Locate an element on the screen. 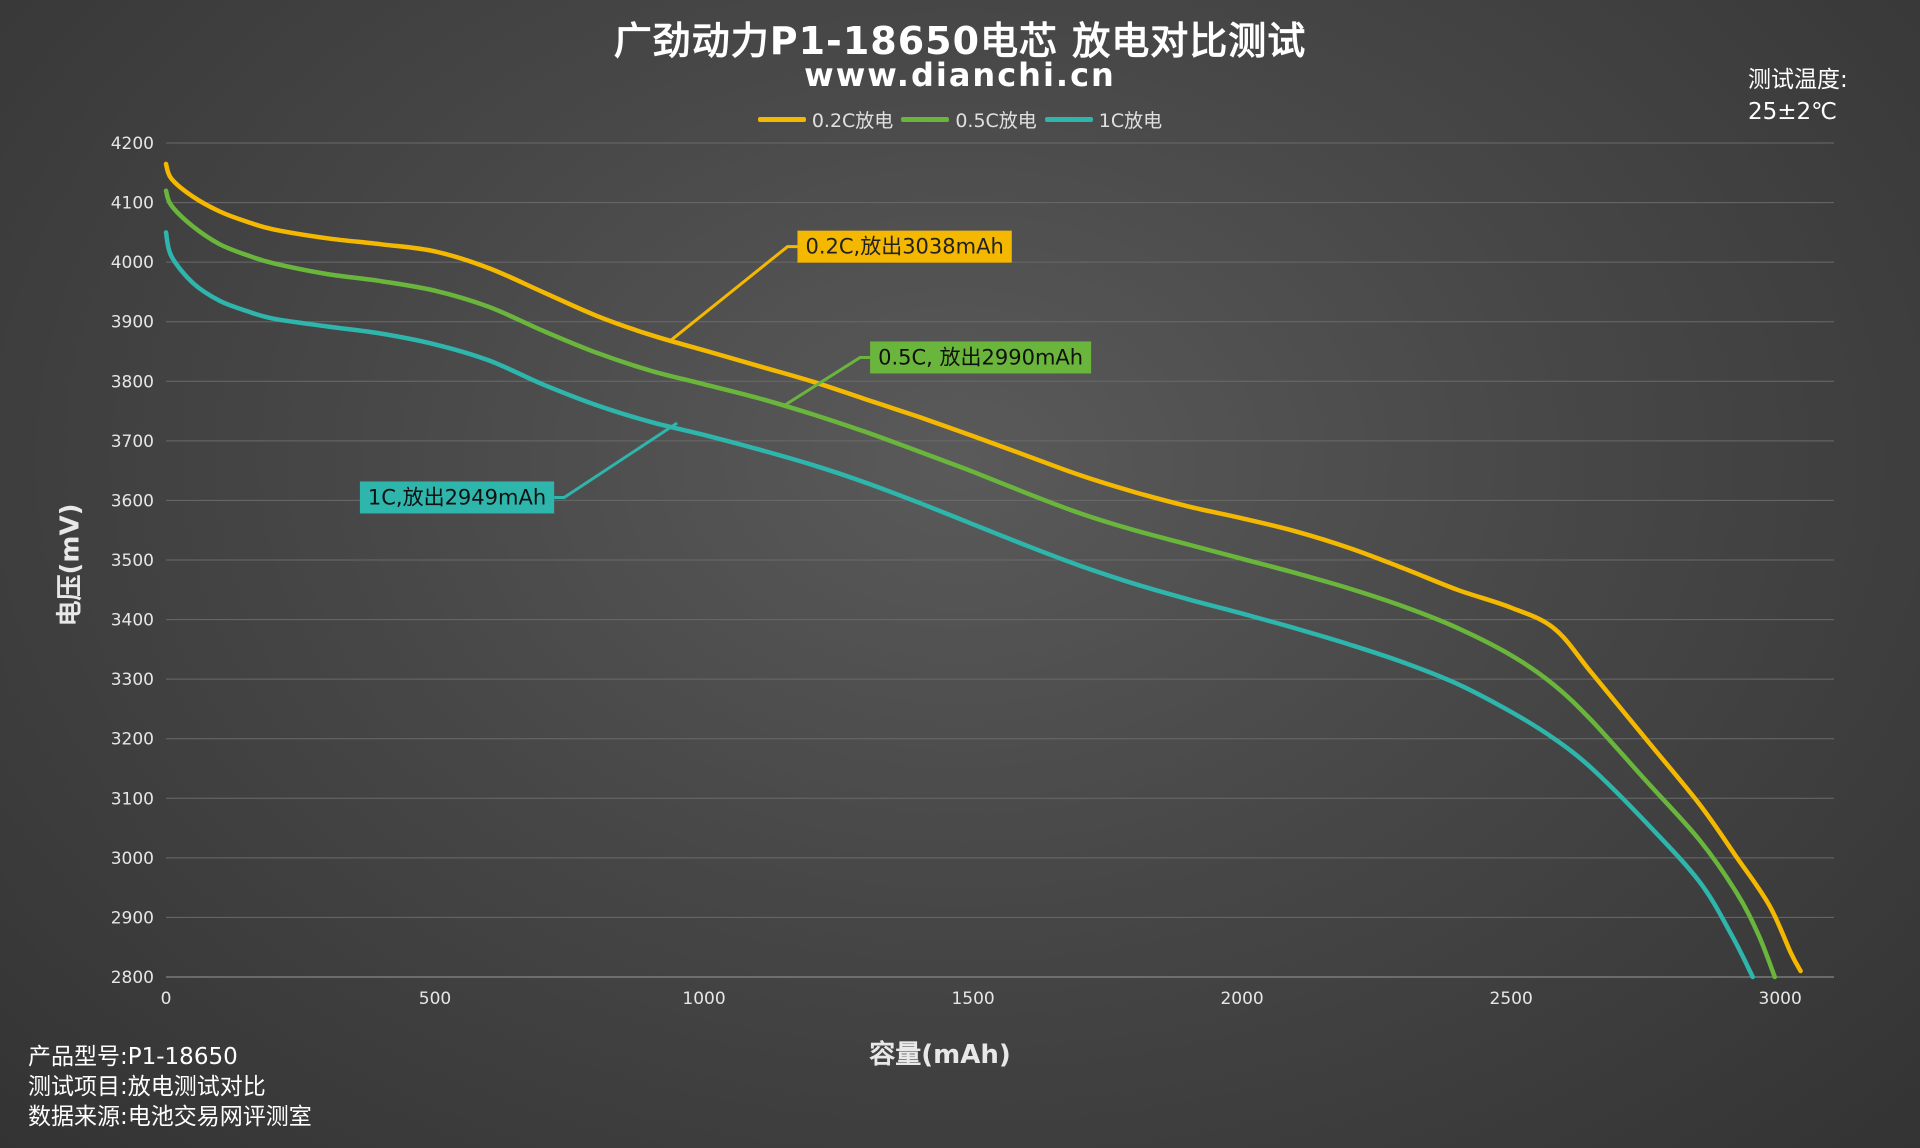 The height and width of the screenshot is (1148, 1920). annotation-05c-leader is located at coordinates (827, 381).